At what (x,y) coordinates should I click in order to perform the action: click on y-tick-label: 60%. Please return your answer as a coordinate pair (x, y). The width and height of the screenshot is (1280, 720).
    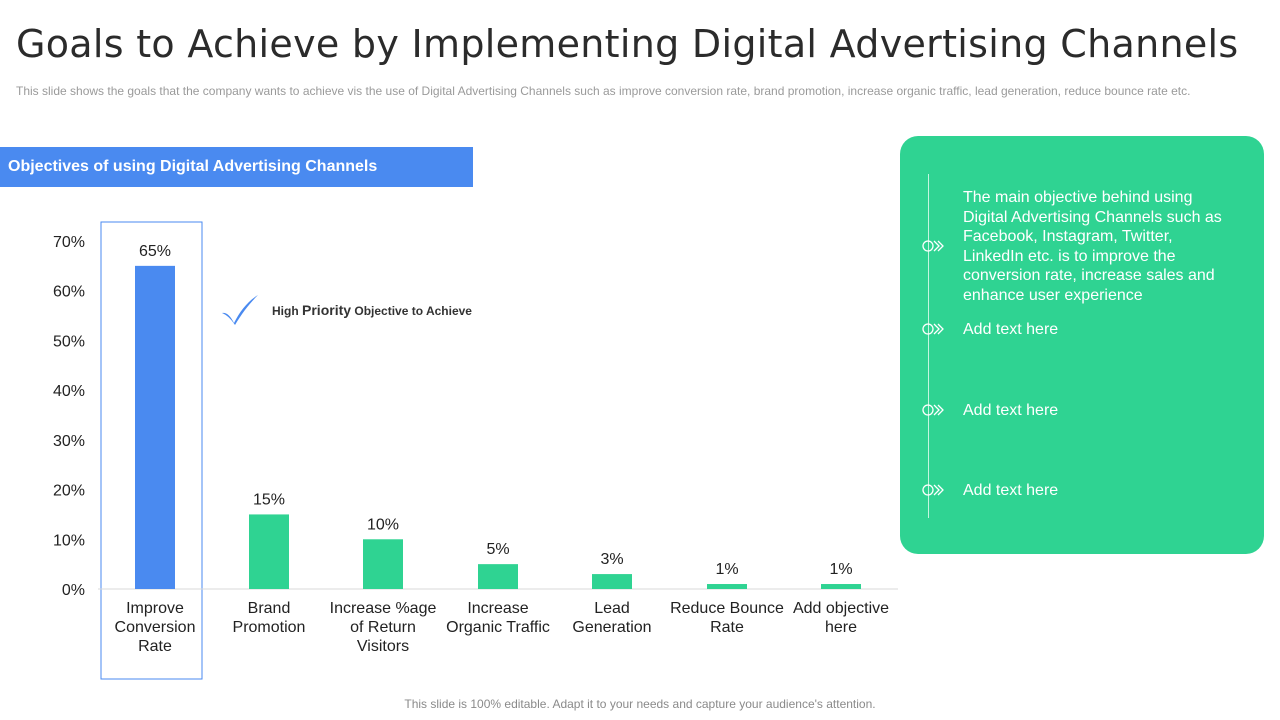
    Looking at the image, I should click on (69, 292).